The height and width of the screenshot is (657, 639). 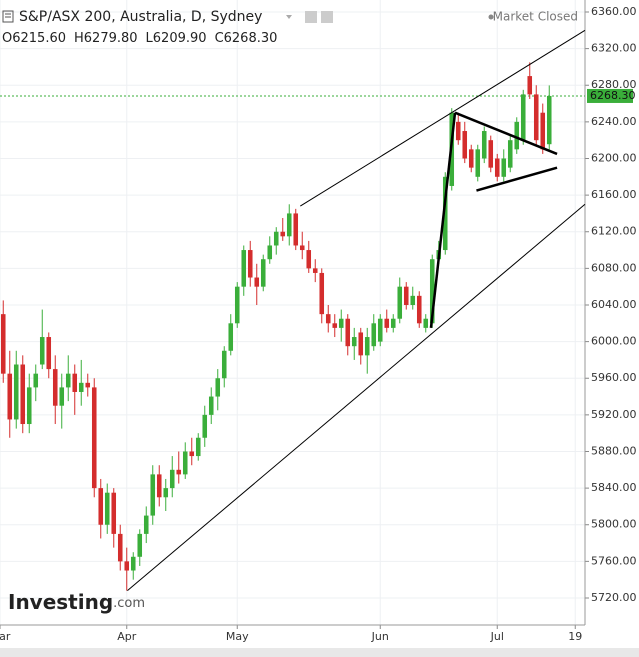 I want to click on logo-suffix: .com, so click(x=129, y=603).